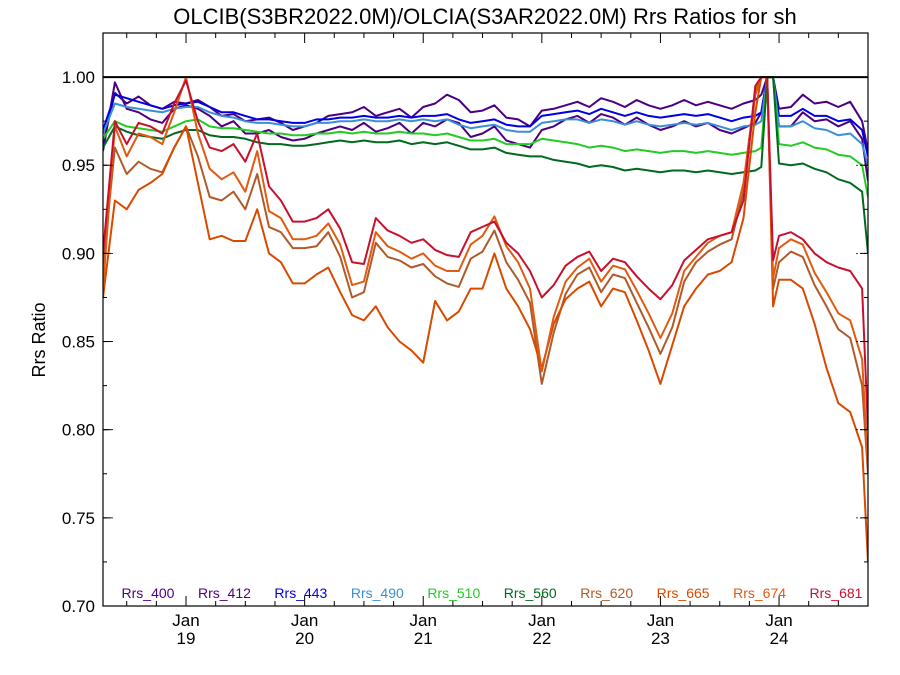  Describe the element at coordinates (224, 593) in the screenshot. I see `legend-item-rrs-412: Rrs_412` at that location.